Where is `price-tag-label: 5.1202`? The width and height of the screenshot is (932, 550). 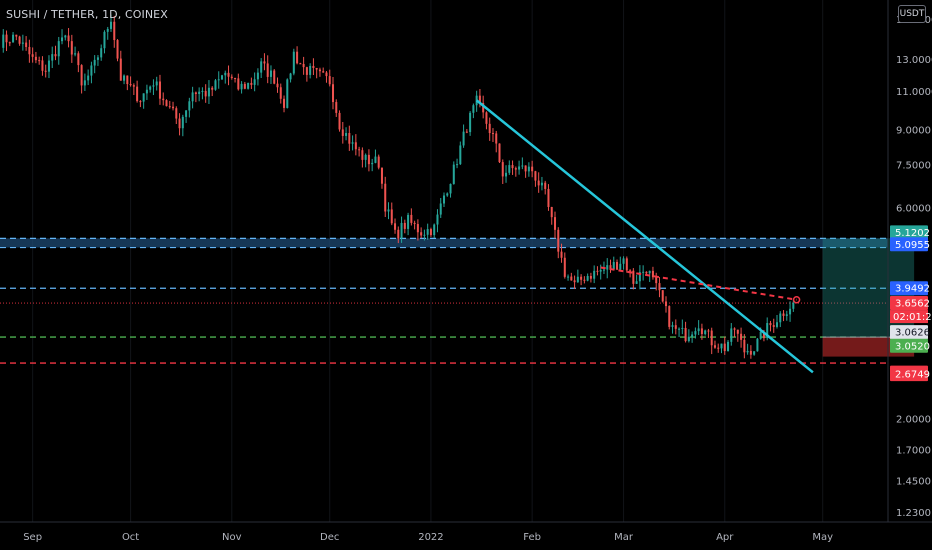 price-tag-label: 5.1202 is located at coordinates (912, 233).